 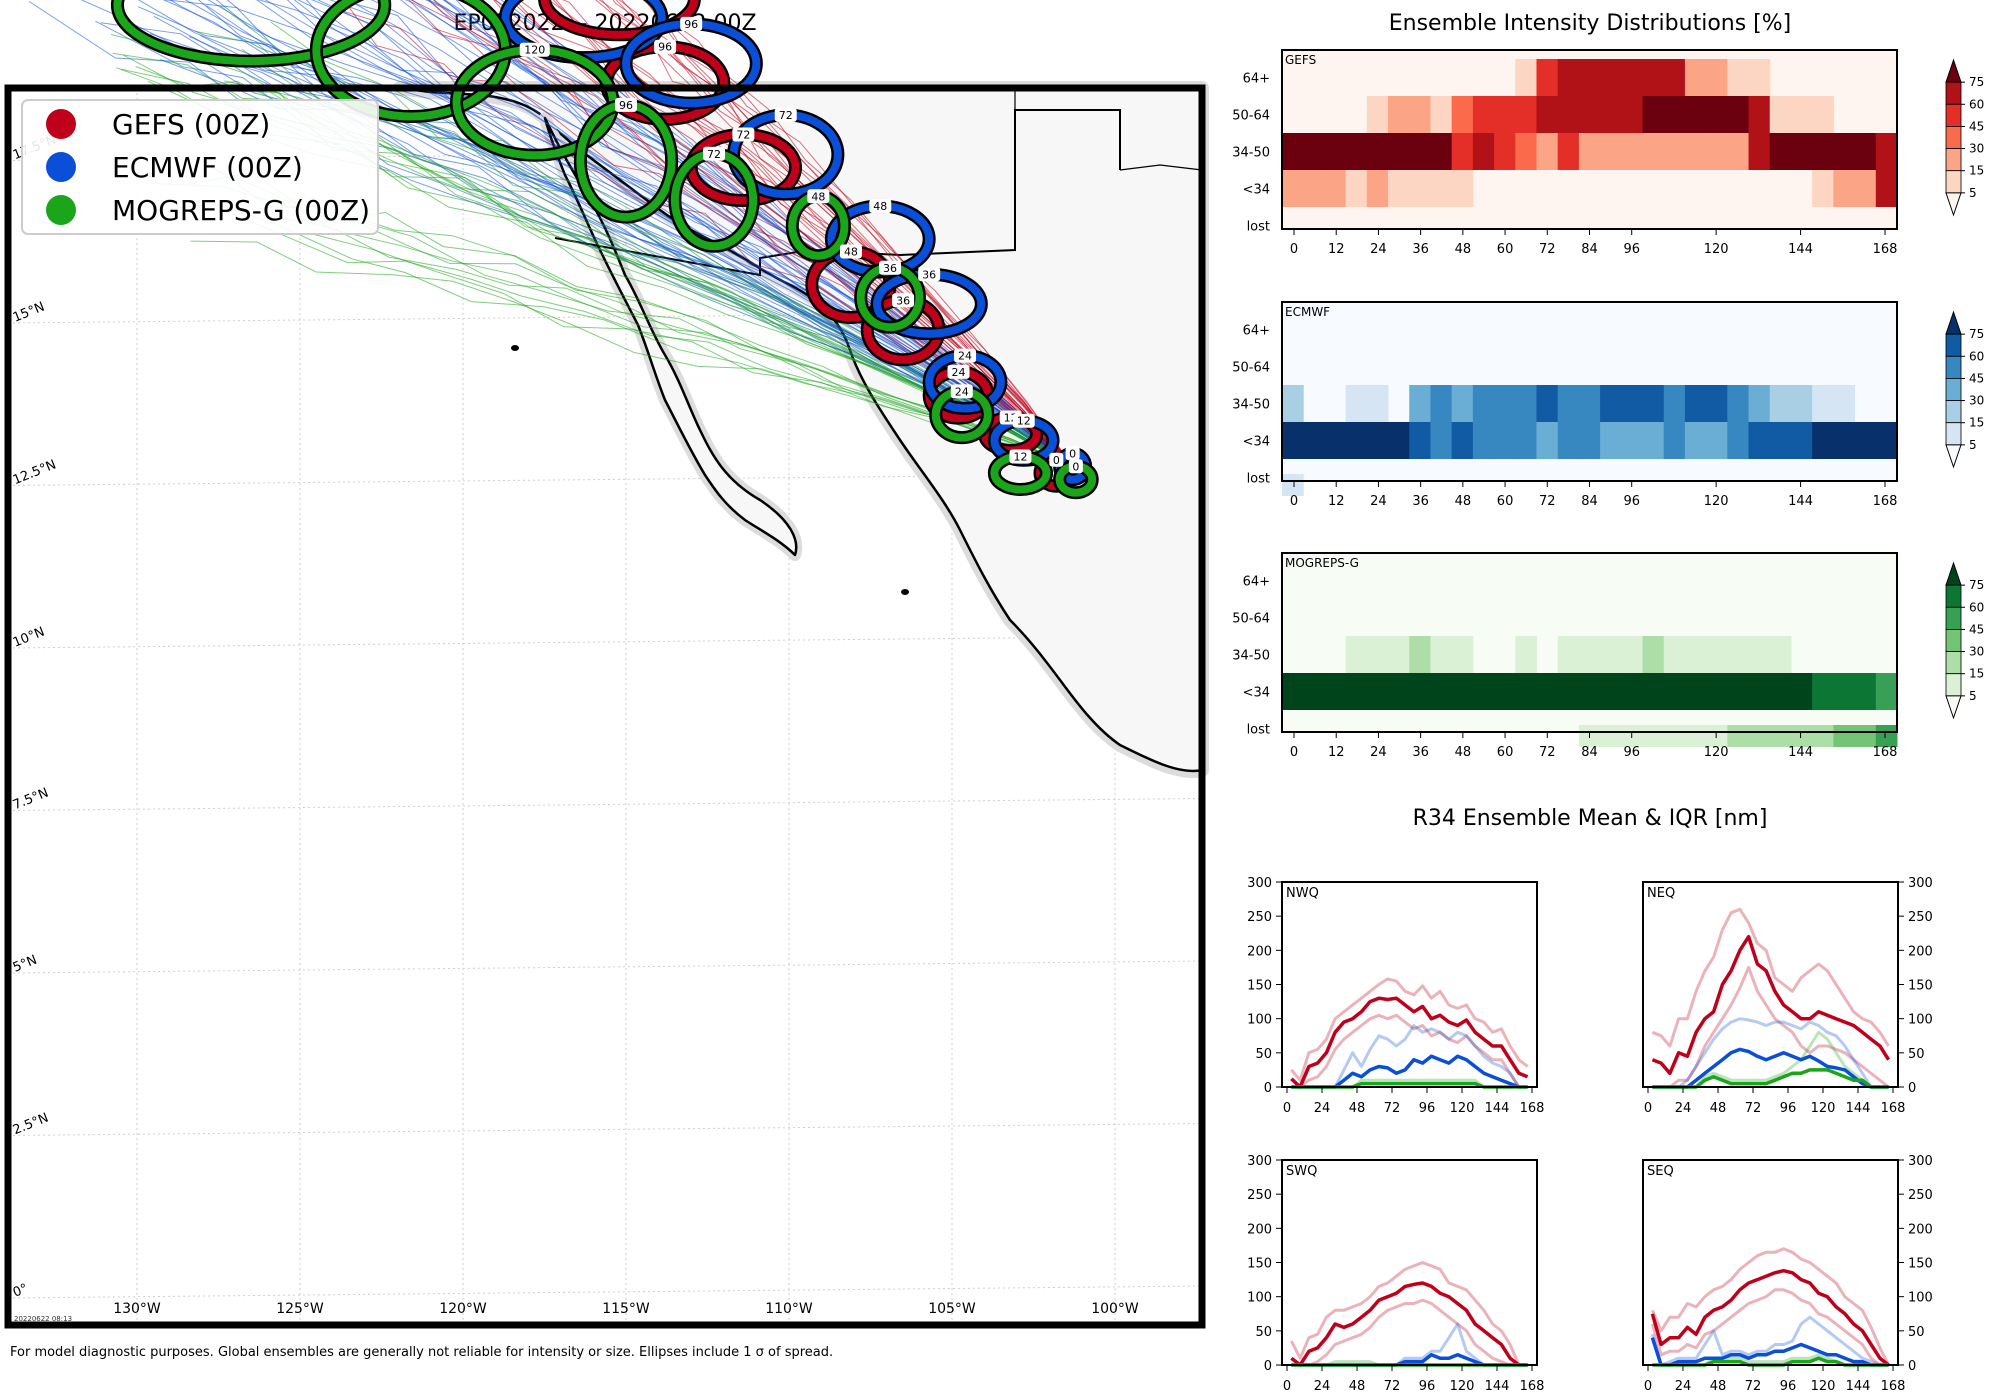 I want to click on r34-bg, so click(x=1409, y=1262).